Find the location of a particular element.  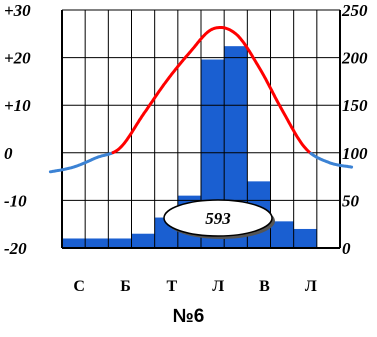

month-tick-label: С is located at coordinates (79, 286).